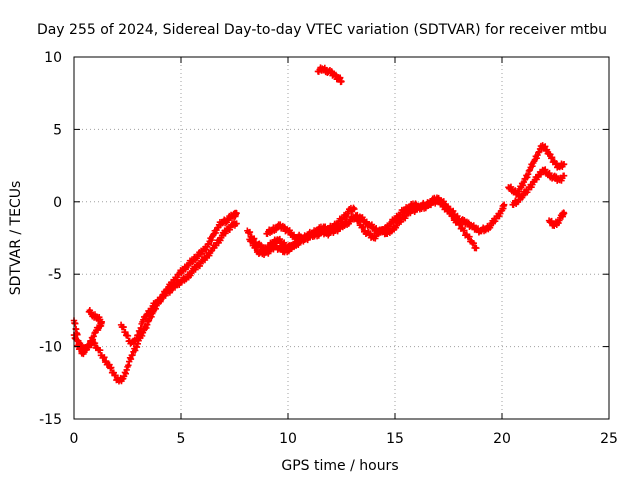  Describe the element at coordinates (339, 466) in the screenshot. I see `x-axis-label: GPS time / hours` at that location.